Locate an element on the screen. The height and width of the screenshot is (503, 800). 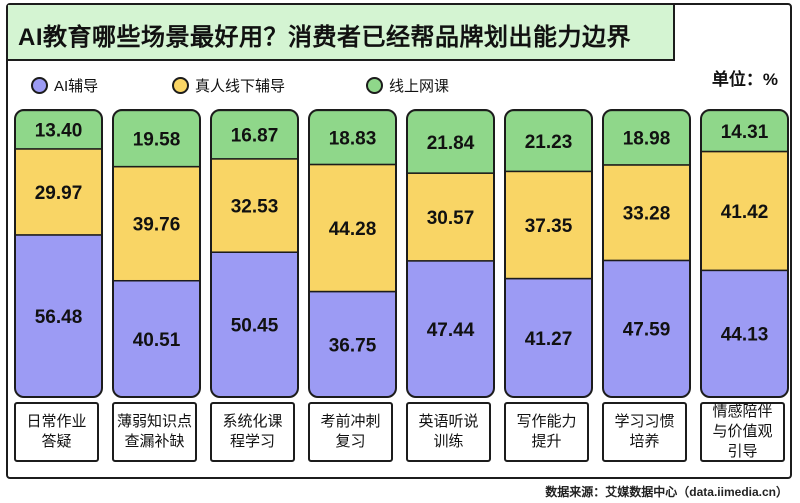
data-label-online: 19.58 is located at coordinates (157, 140).